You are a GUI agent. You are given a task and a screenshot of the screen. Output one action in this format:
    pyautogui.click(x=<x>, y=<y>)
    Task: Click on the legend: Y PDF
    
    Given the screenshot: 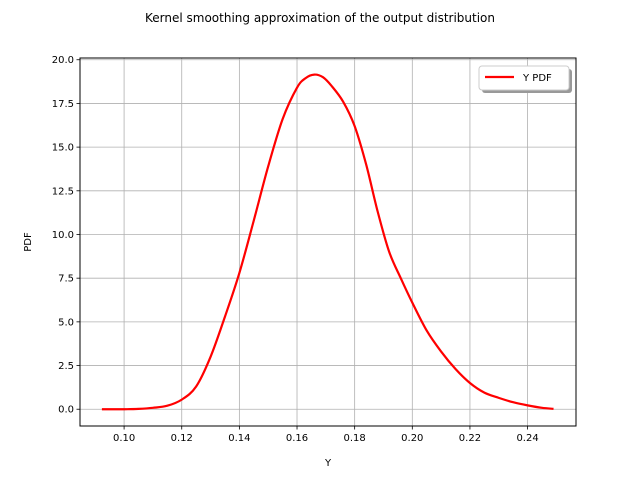 What is the action you would take?
    pyautogui.click(x=525, y=79)
    